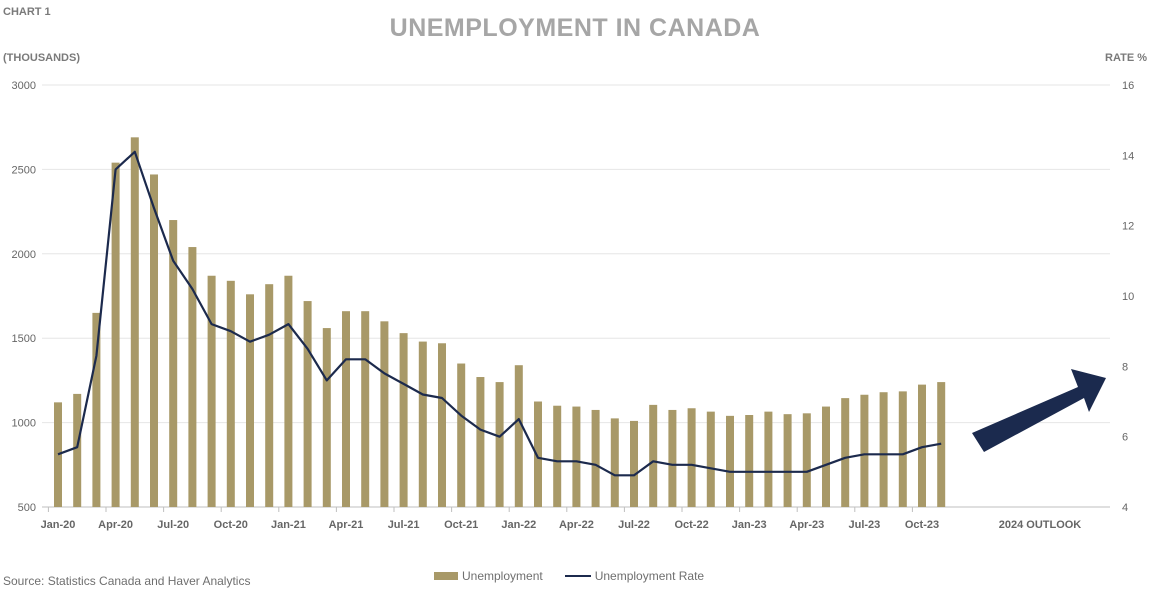  Describe the element at coordinates (446, 576) in the screenshot. I see `legend-bar-swatch` at that location.